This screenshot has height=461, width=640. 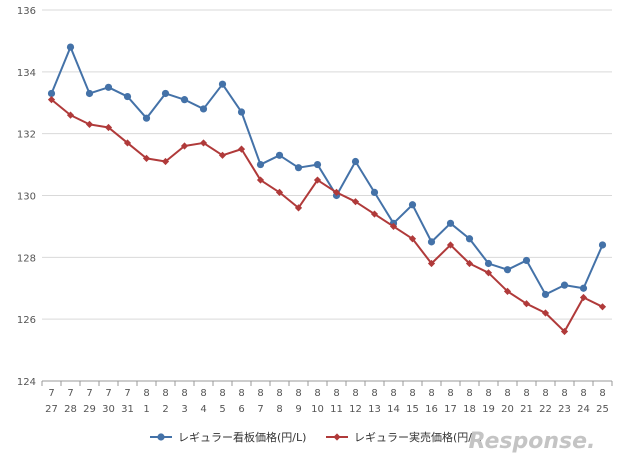 I want to click on axes, so click(x=327, y=383).